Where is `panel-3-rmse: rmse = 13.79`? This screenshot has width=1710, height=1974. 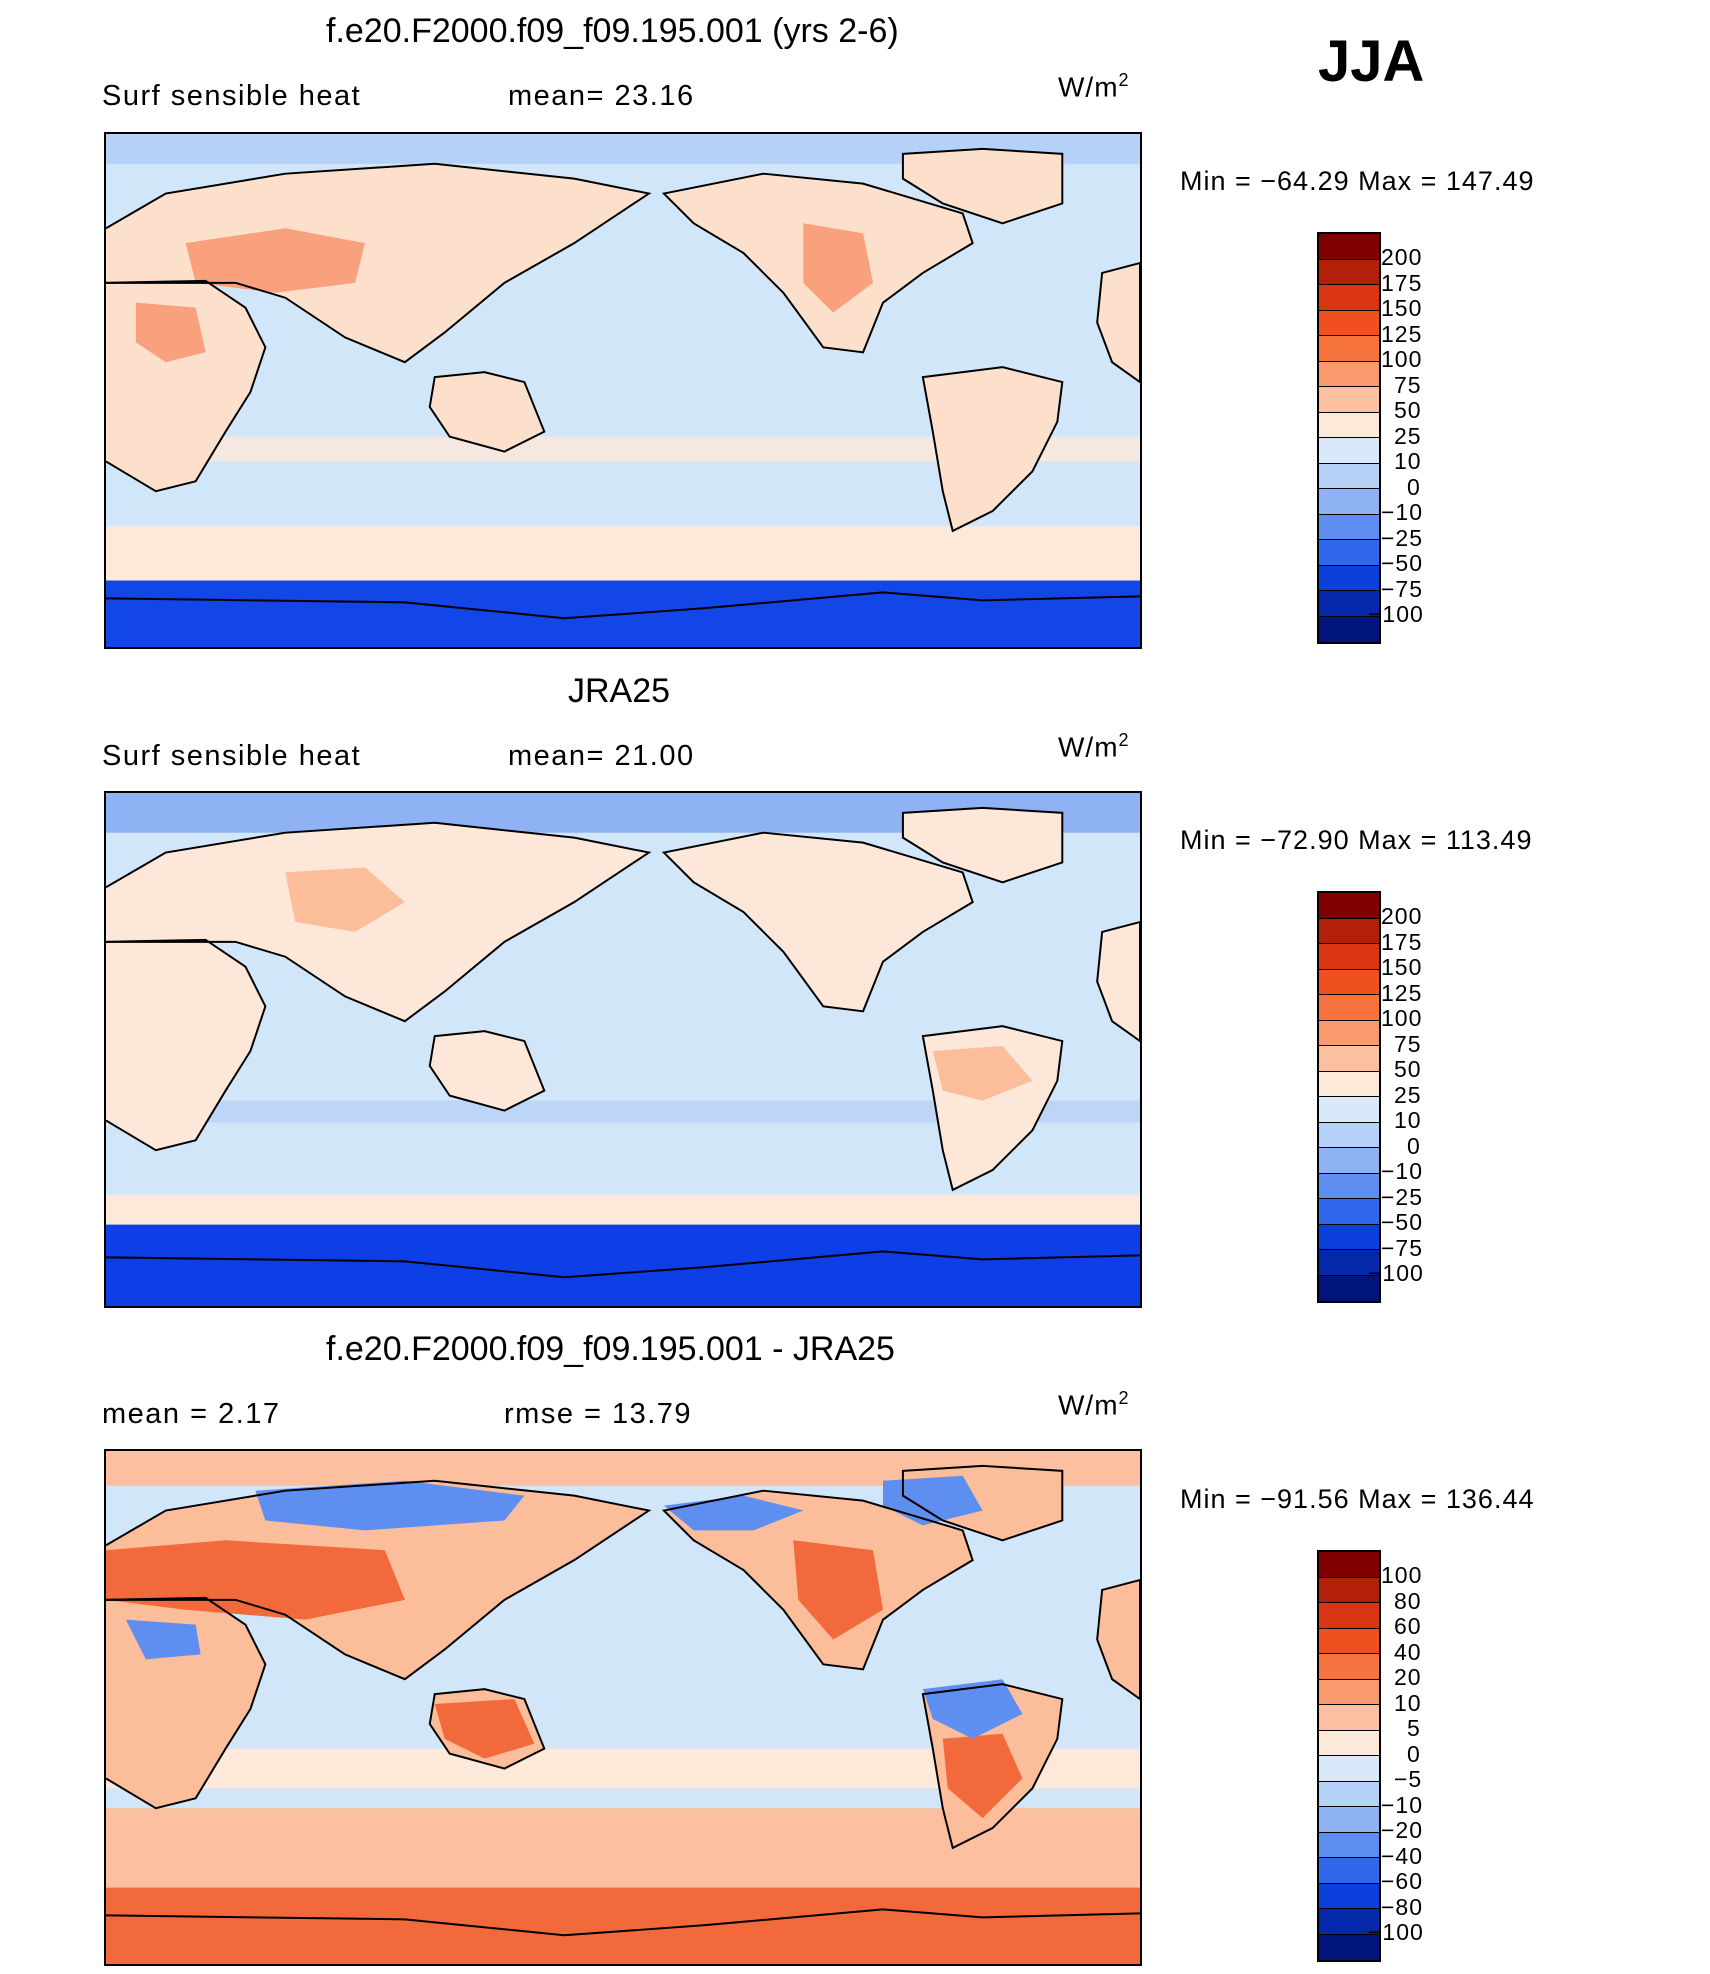 panel-3-rmse: rmse = 13.79 is located at coordinates (598, 1414).